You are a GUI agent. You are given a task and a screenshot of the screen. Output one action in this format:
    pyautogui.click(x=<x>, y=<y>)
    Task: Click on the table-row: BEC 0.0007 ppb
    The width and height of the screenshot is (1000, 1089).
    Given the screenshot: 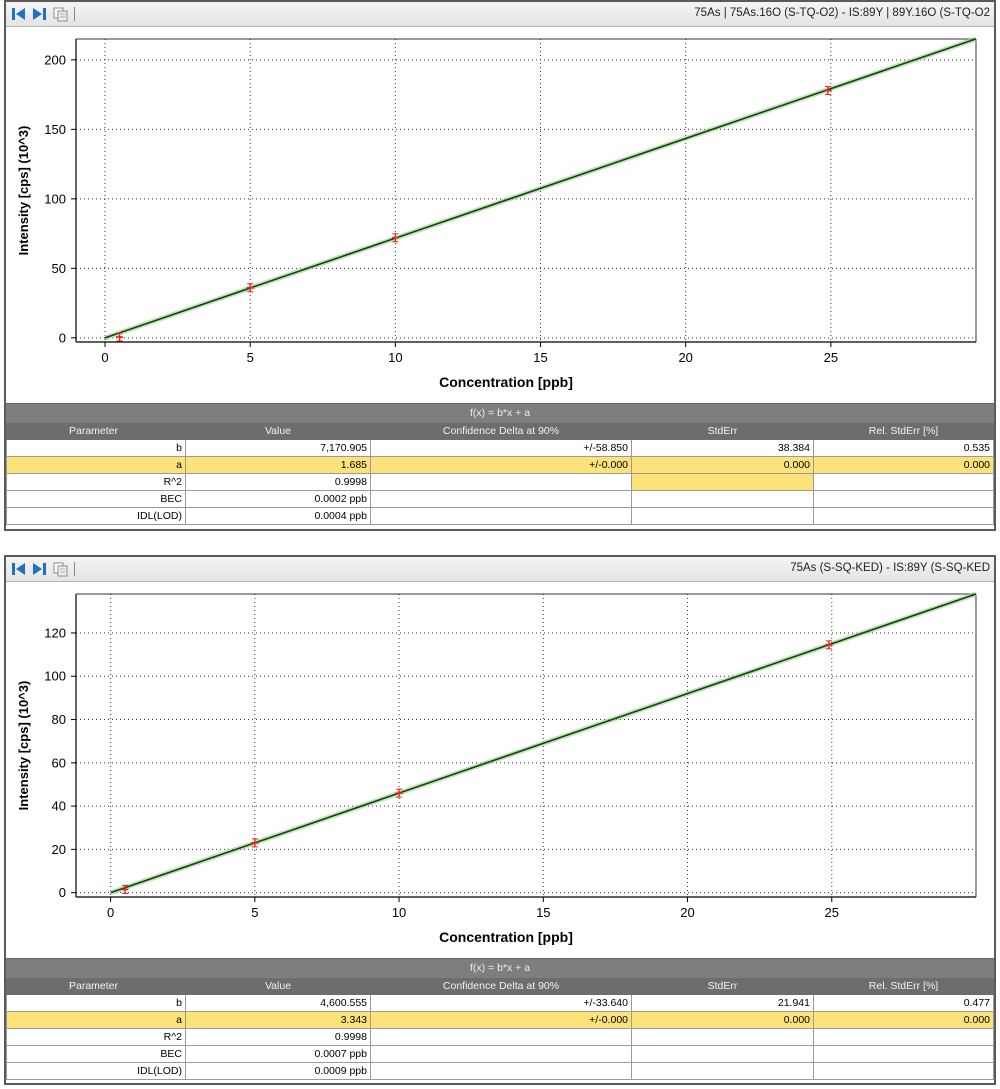 What is the action you would take?
    pyautogui.click(x=500, y=1054)
    